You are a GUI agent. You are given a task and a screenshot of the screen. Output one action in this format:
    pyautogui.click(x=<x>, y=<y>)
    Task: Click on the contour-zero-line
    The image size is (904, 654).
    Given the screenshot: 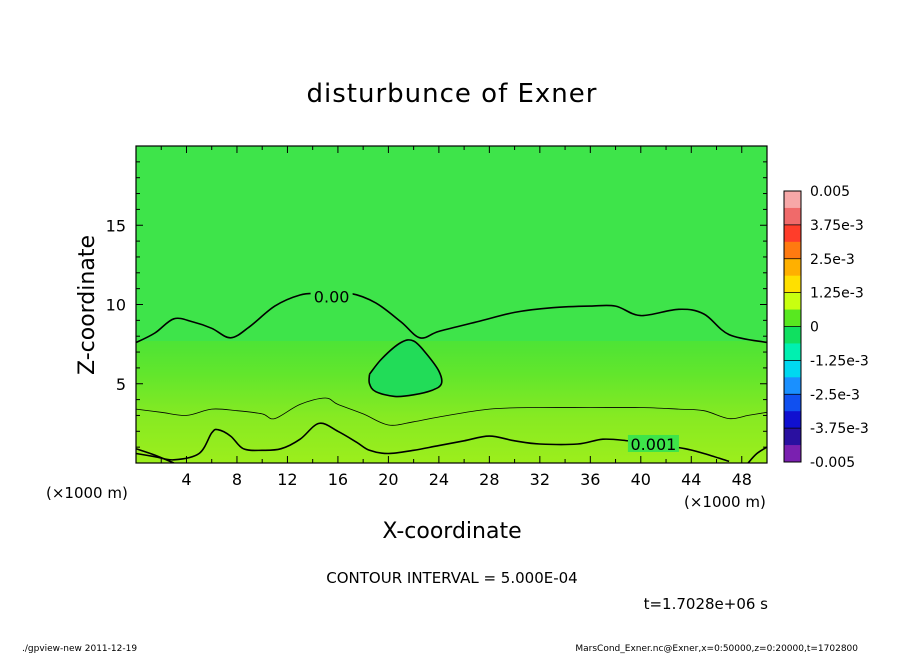 What is the action you would take?
    pyautogui.click(x=451, y=317)
    